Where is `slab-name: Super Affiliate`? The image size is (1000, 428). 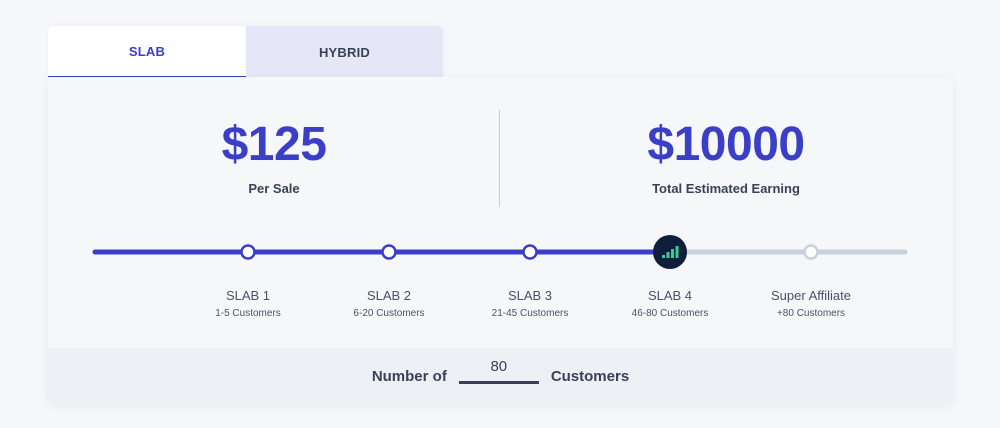 slab-name: Super Affiliate is located at coordinates (811, 295).